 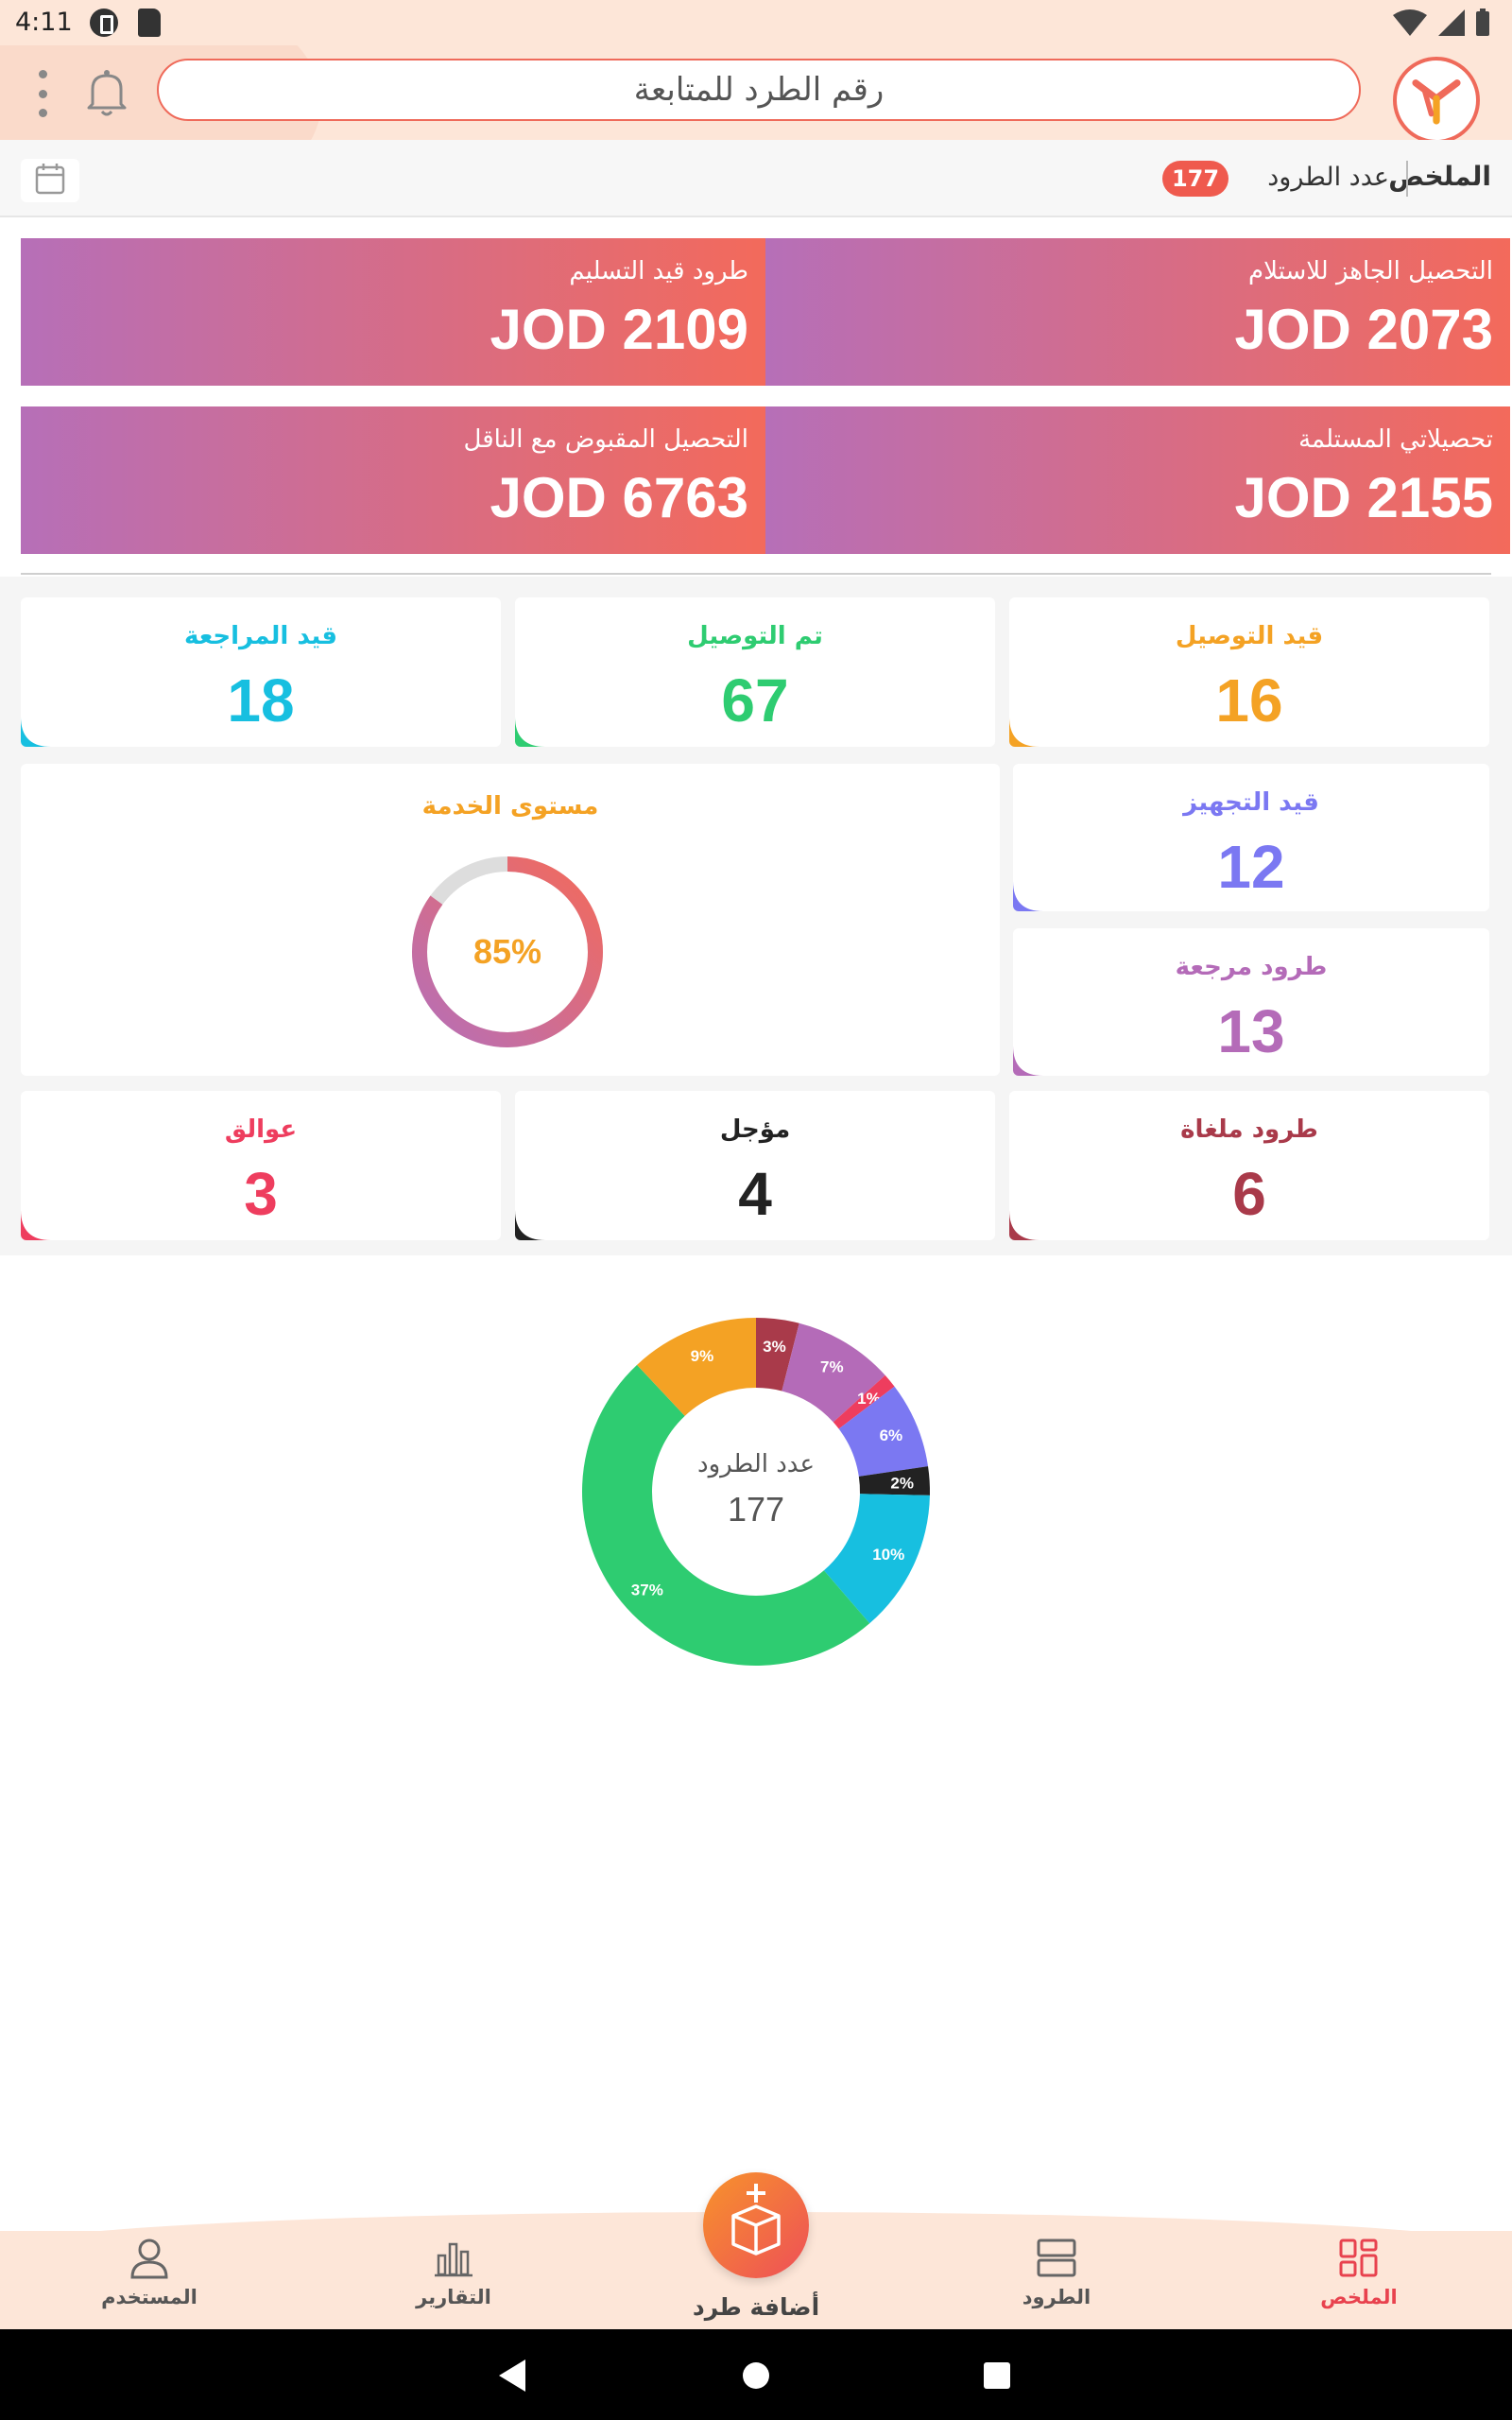 What do you see at coordinates (619, 329) in the screenshot?
I see `money-card-value: JOD 2109` at bounding box center [619, 329].